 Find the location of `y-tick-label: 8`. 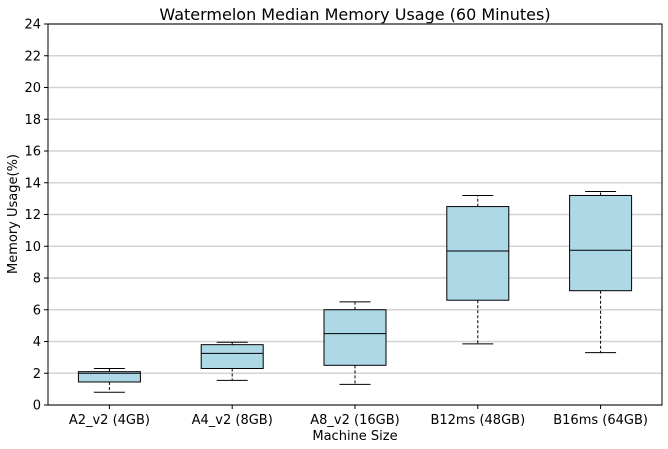

y-tick-label: 8 is located at coordinates (37, 279).